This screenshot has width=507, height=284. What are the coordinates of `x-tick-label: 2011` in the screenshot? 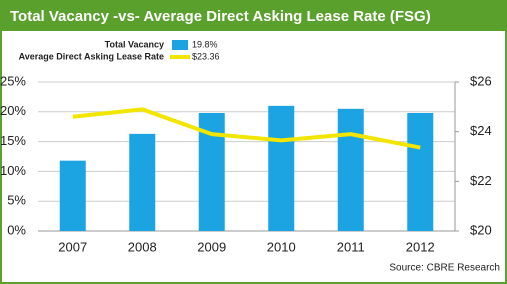 It's located at (351, 246).